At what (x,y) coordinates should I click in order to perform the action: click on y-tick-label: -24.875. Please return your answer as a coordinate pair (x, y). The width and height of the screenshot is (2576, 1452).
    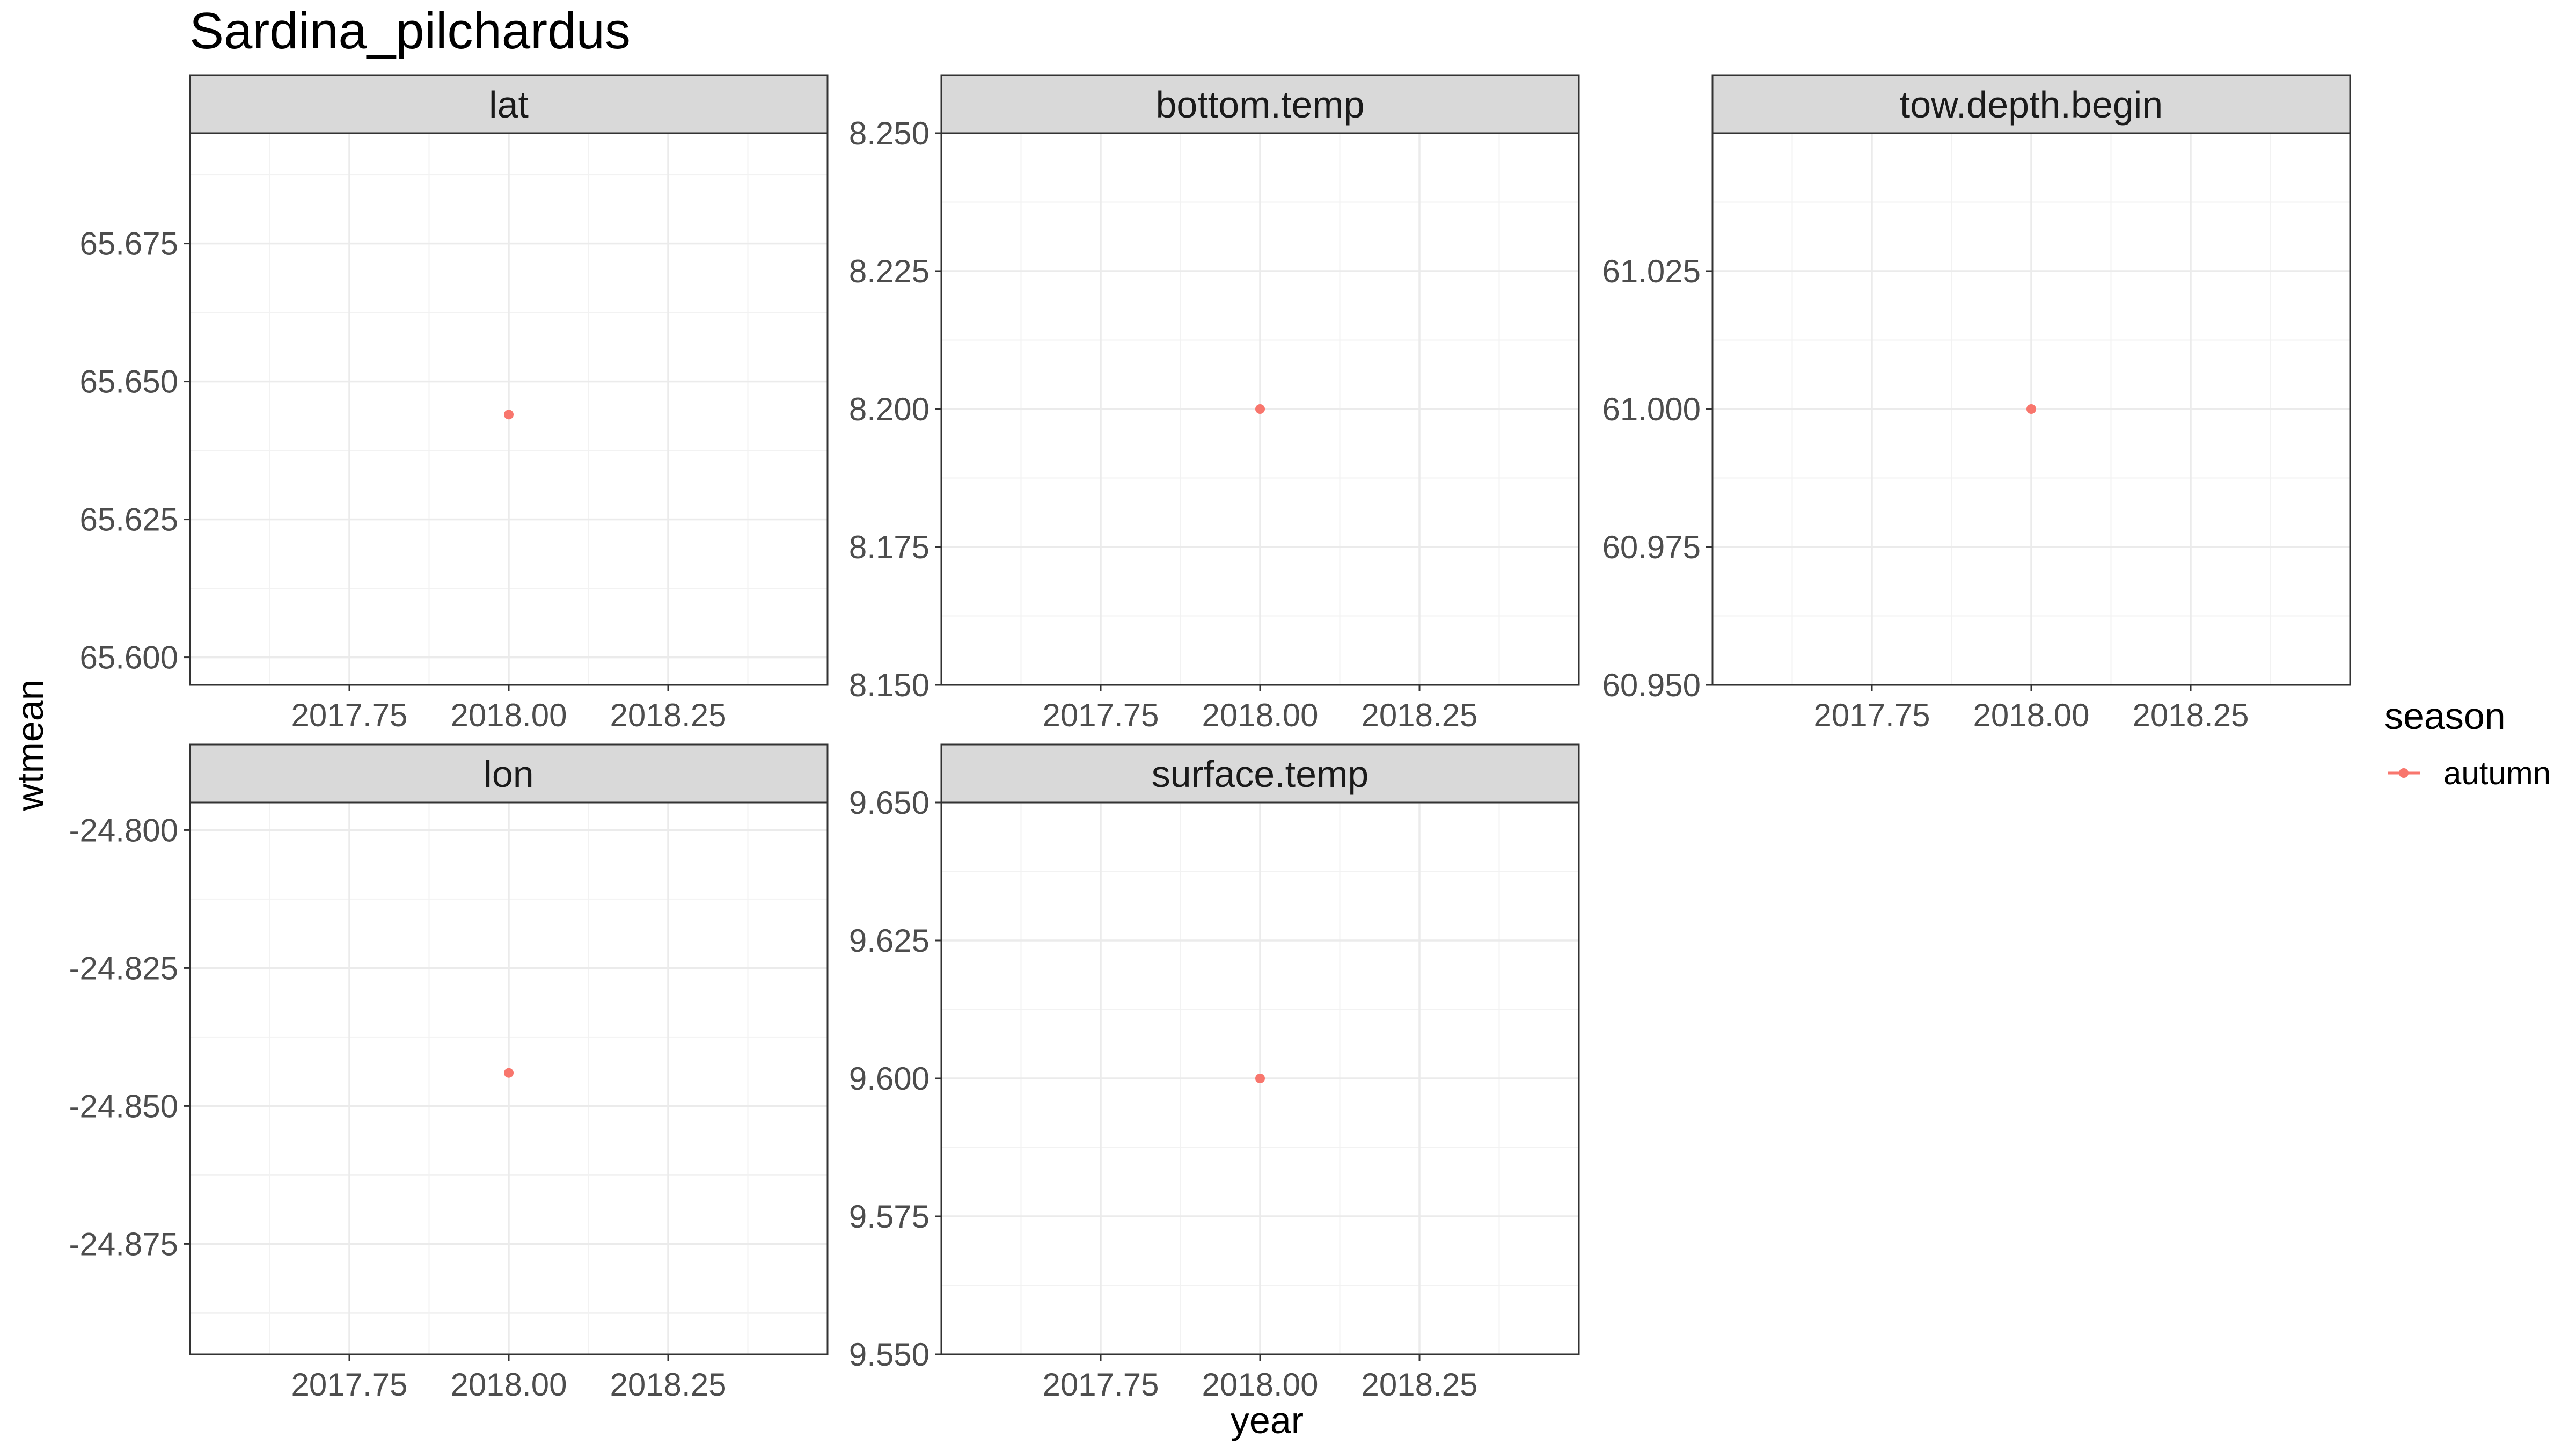
    Looking at the image, I should click on (124, 1244).